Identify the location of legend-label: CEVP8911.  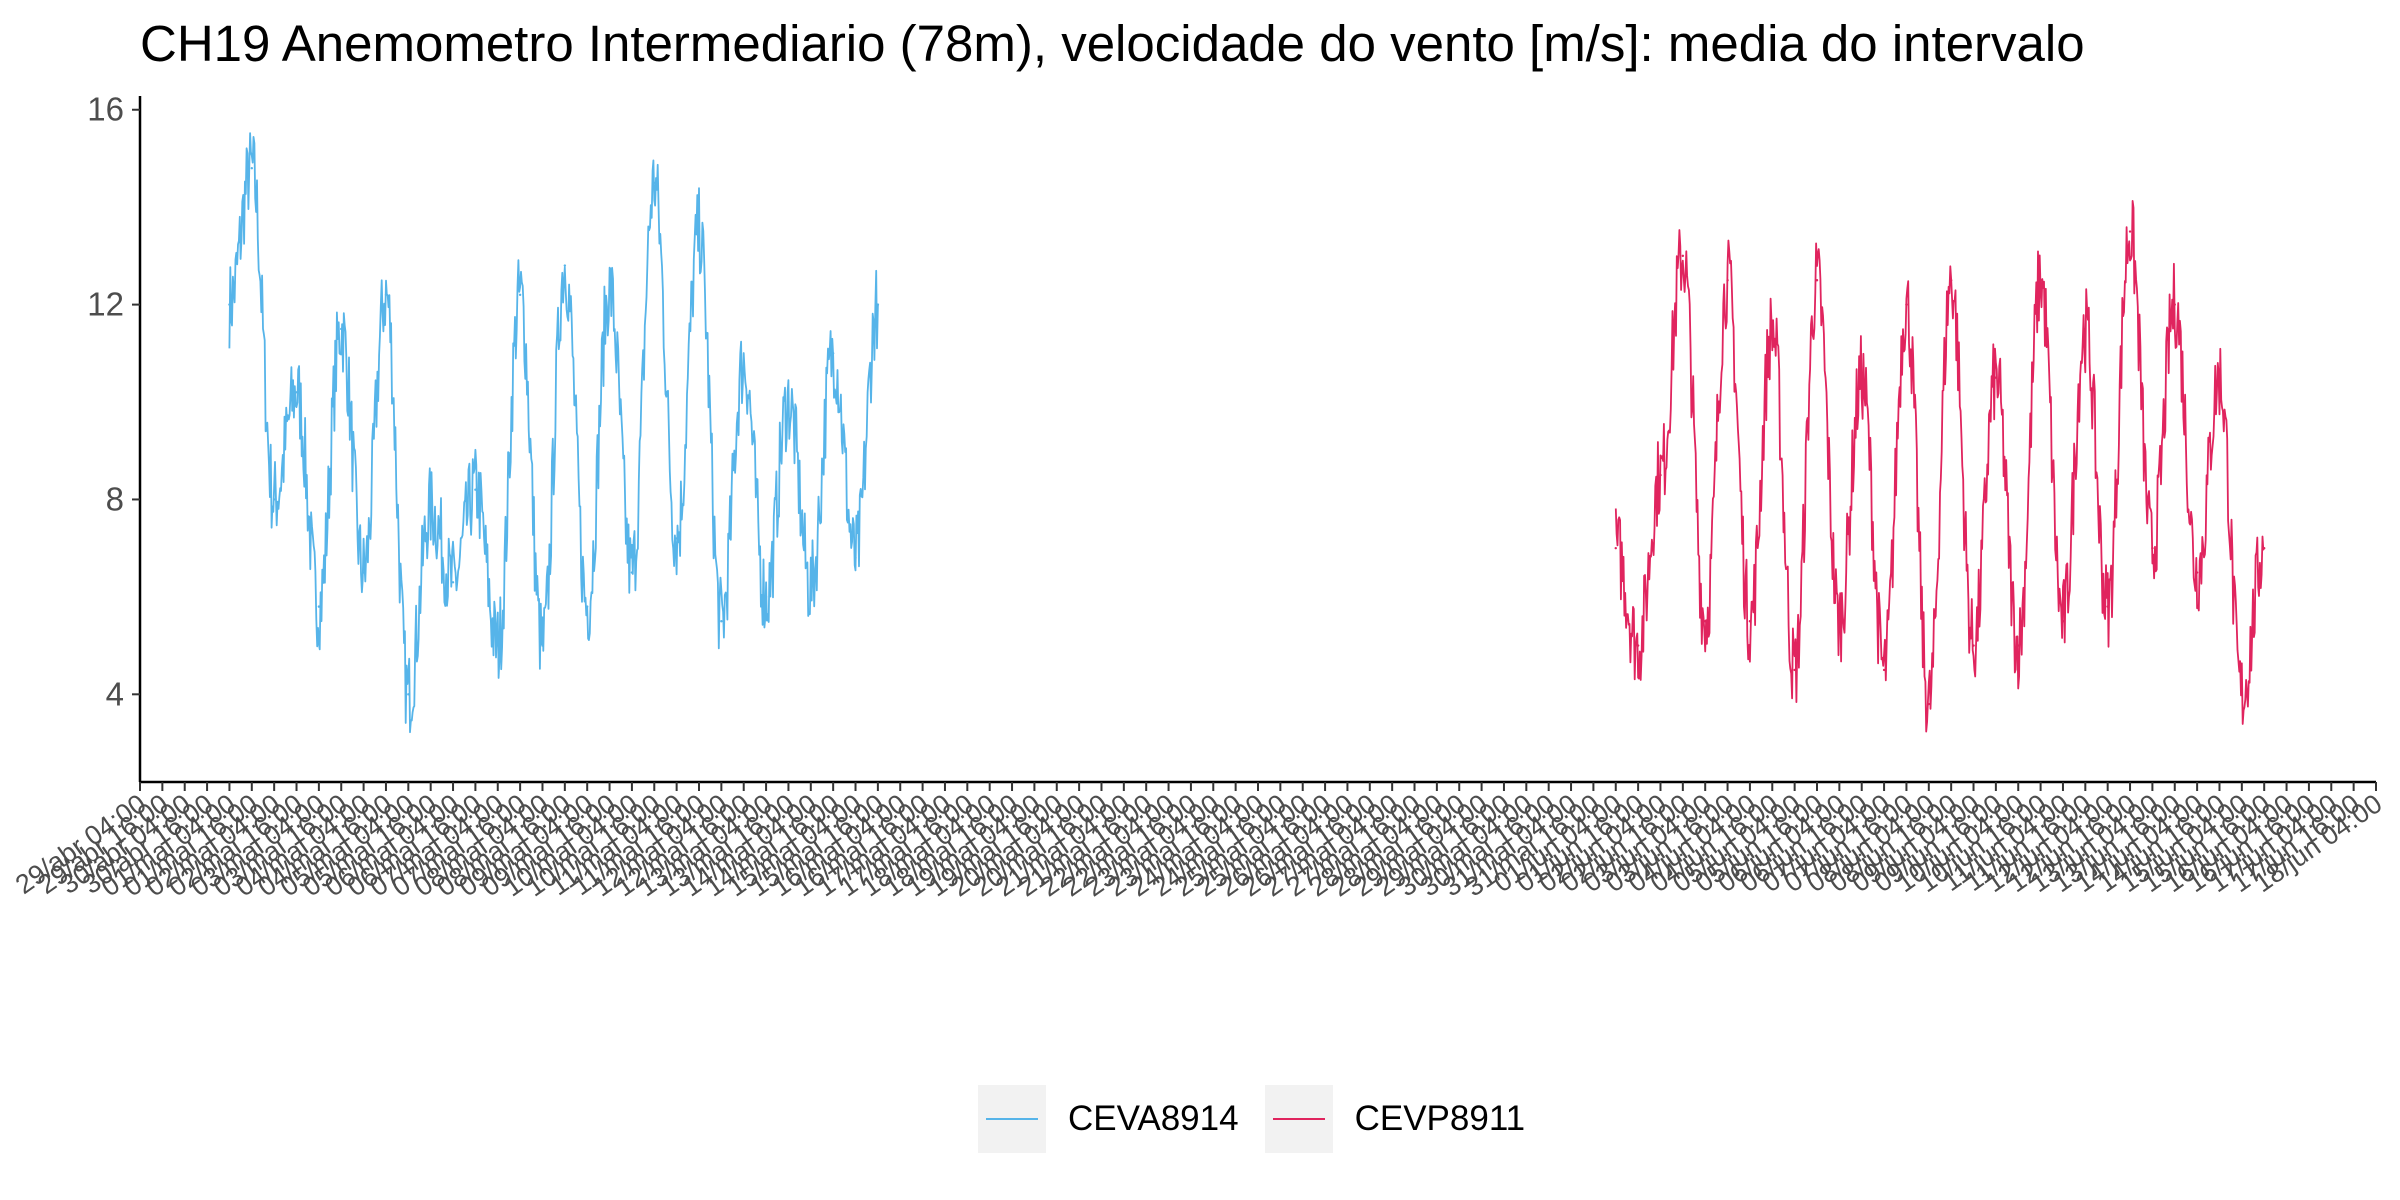
(1440, 1118).